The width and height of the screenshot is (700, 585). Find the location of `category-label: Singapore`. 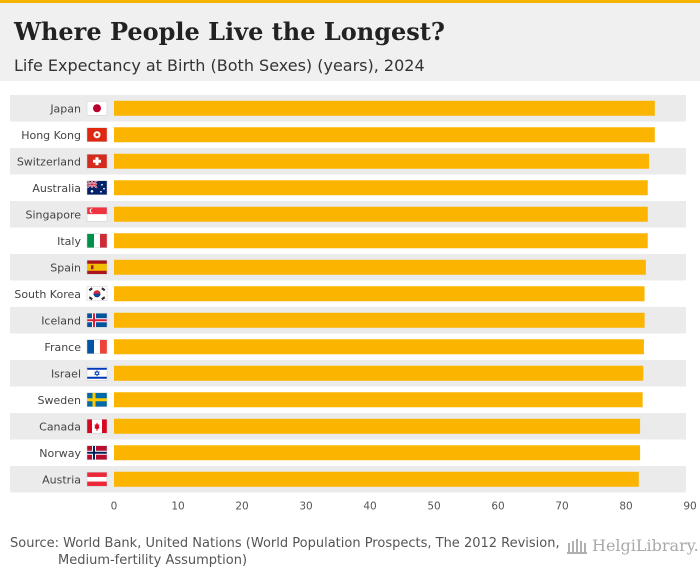

category-label: Singapore is located at coordinates (54, 214).